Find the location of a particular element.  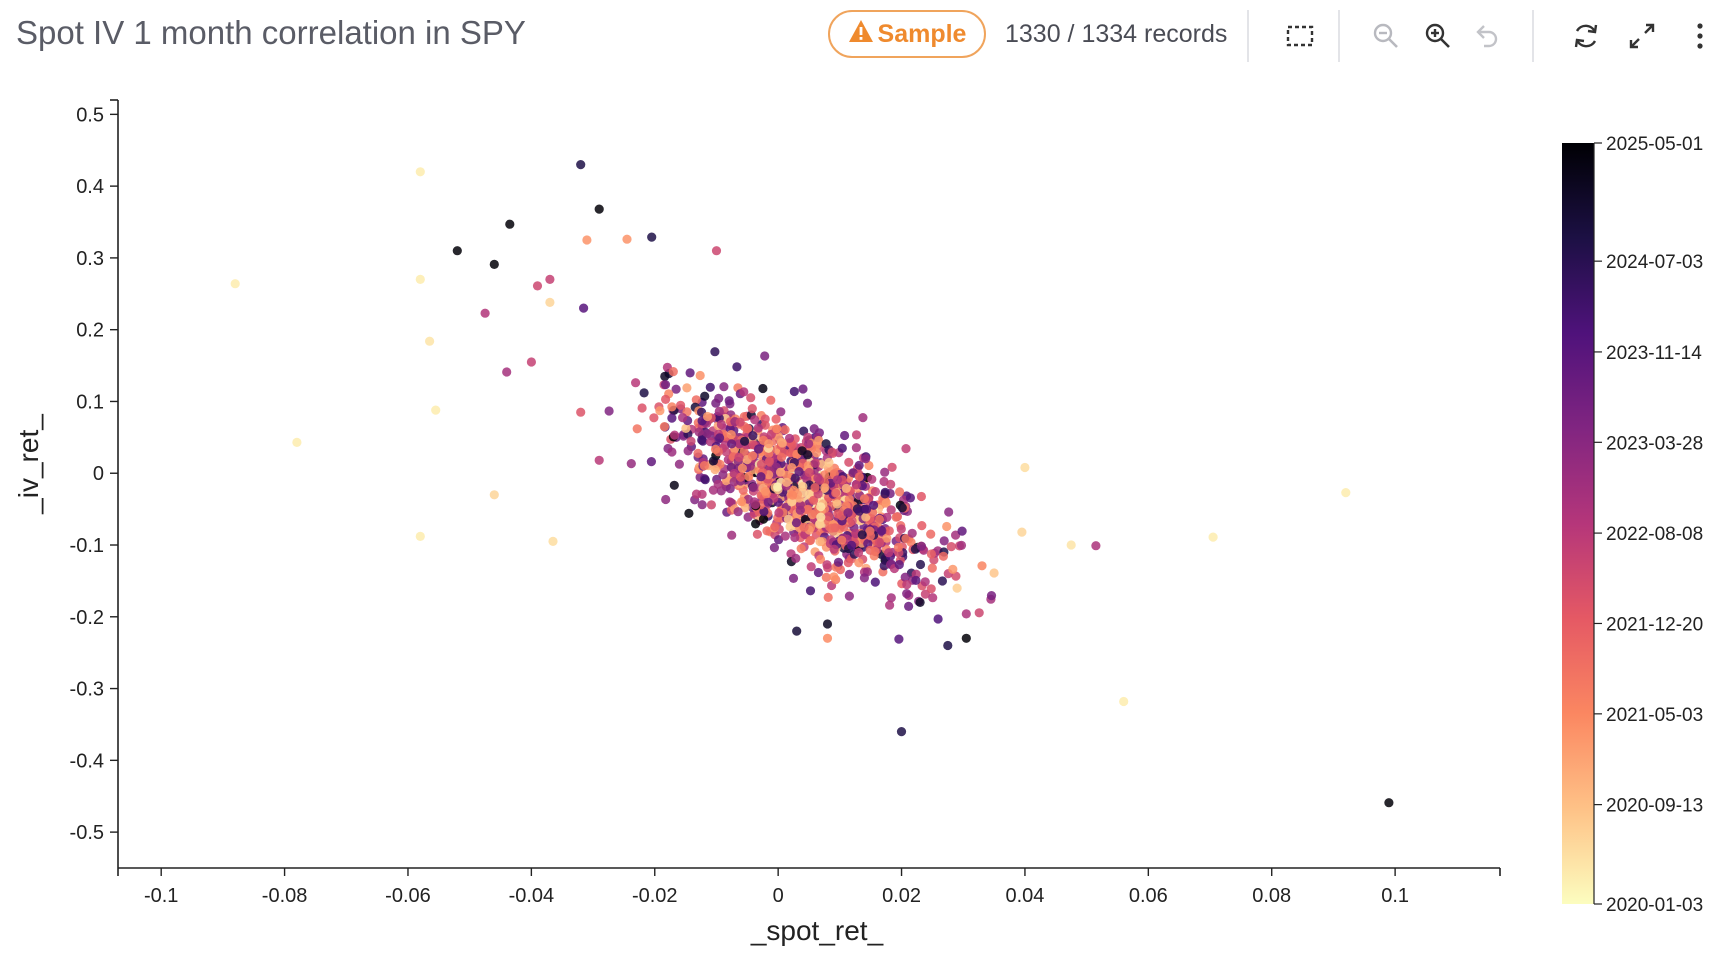

x-tick-label: -0.08 is located at coordinates (285, 896).